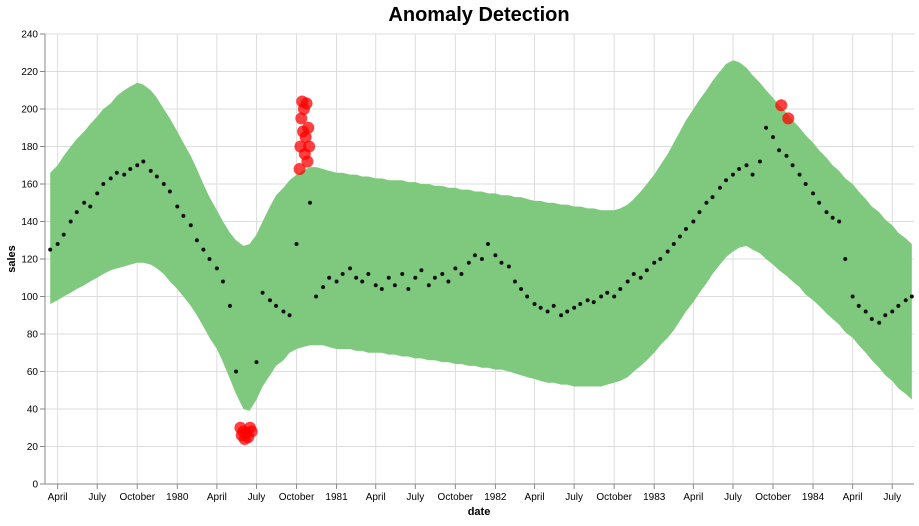 The width and height of the screenshot is (919, 526). Describe the element at coordinates (29, 147) in the screenshot. I see `y-tick-label: 180` at that location.